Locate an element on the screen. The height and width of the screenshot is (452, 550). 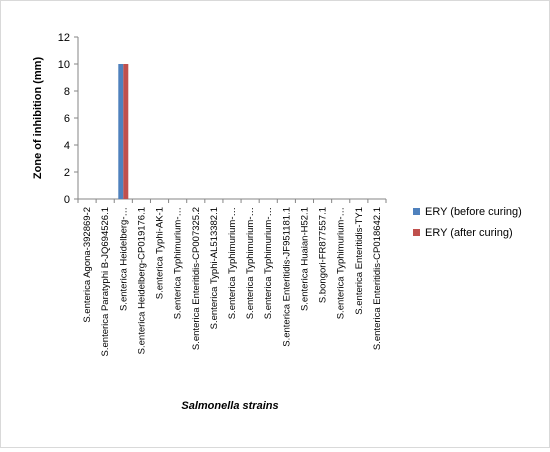
x-tick-label: S.enterica Typhi-AL513382.1 is located at coordinates (214, 268).